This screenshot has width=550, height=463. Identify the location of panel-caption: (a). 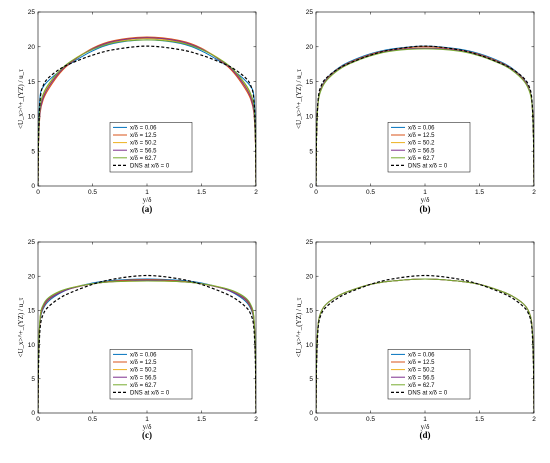
(147, 209).